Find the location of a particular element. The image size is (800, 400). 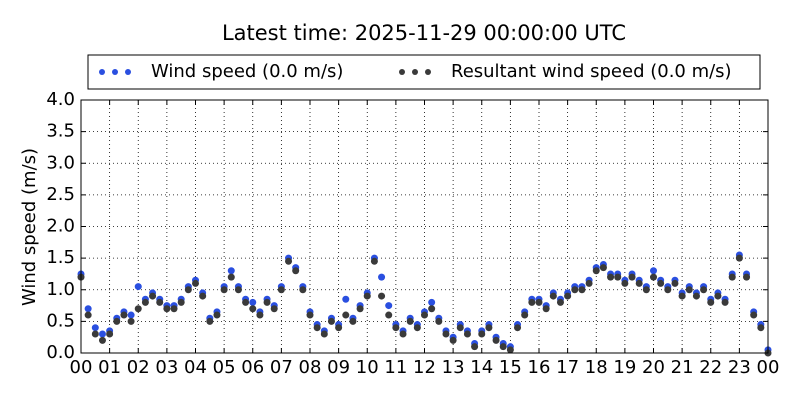

x-tick-label: 03 is located at coordinates (166, 367).